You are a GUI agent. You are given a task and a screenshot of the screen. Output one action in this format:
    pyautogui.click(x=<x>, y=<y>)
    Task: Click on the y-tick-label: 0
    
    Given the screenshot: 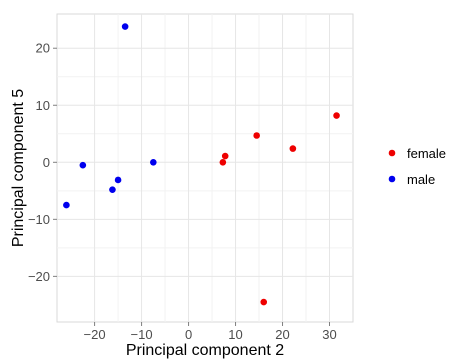 What is the action you would take?
    pyautogui.click(x=46, y=162)
    